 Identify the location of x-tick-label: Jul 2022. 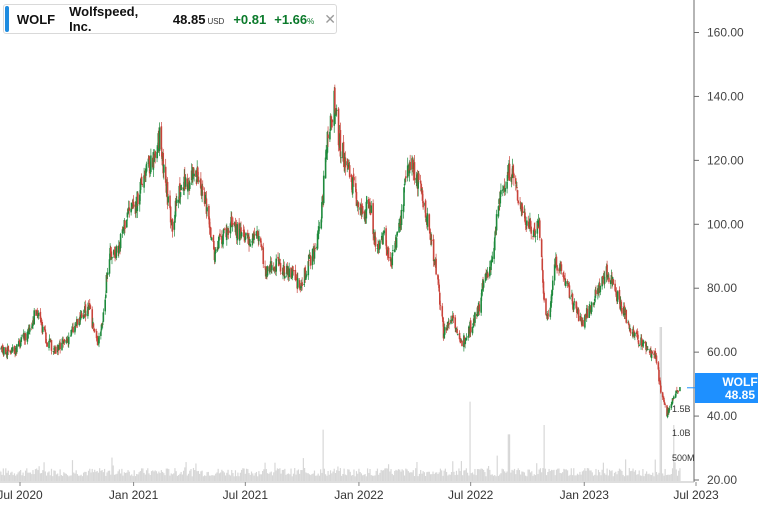
(471, 495).